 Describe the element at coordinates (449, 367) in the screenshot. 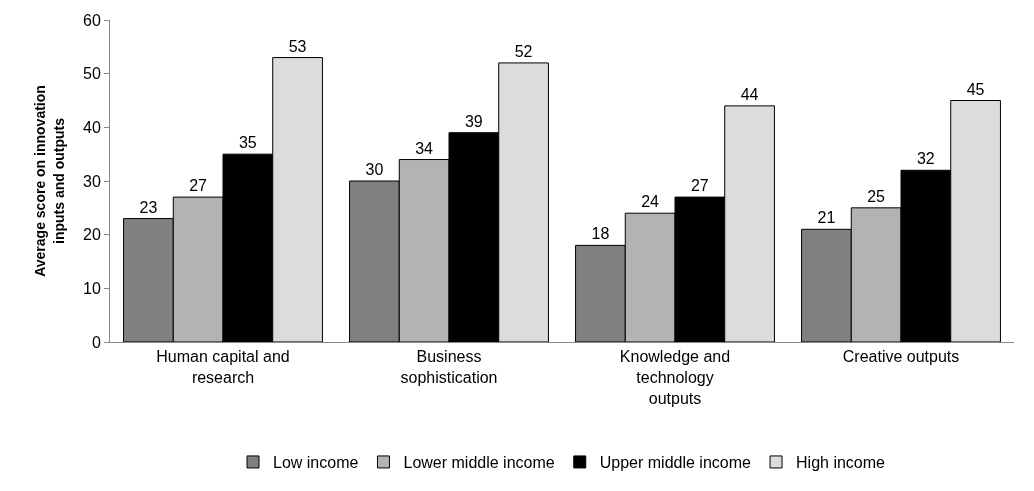

I see `x-tick-label: Business sophistication` at that location.